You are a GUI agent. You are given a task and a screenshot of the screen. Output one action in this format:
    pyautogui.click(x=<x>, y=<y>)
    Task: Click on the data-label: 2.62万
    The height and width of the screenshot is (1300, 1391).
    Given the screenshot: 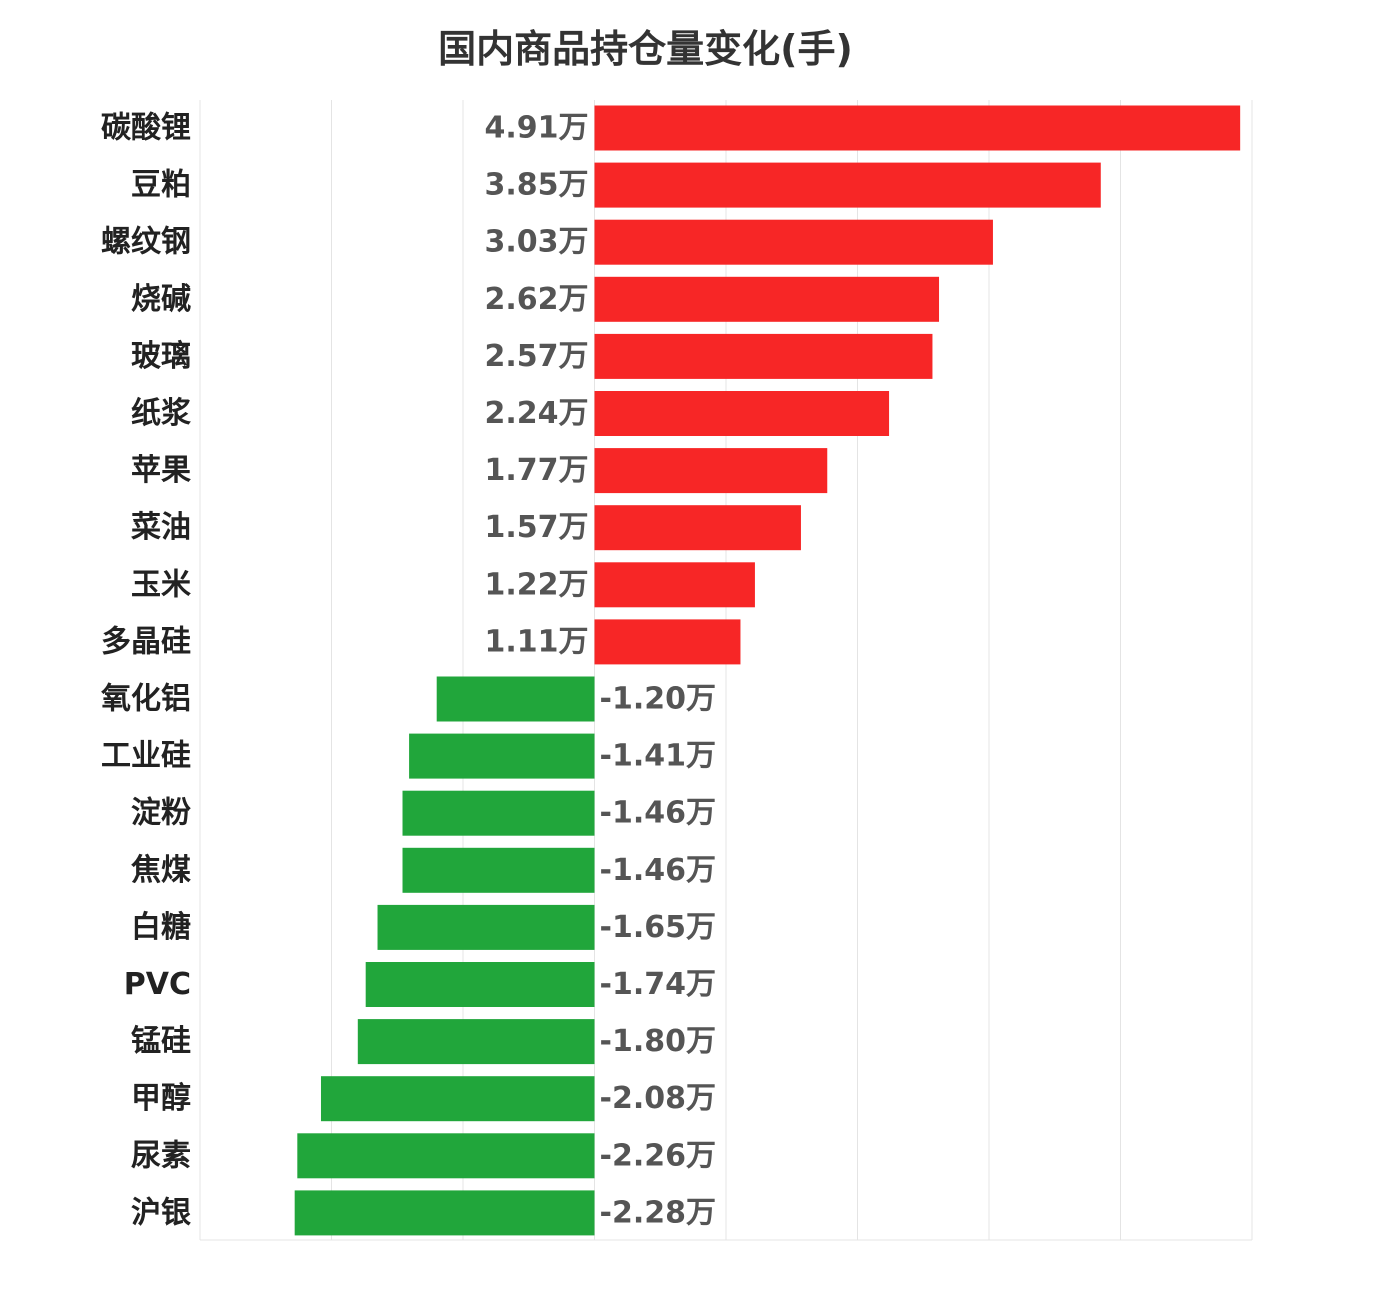 What is the action you would take?
    pyautogui.click(x=536, y=299)
    